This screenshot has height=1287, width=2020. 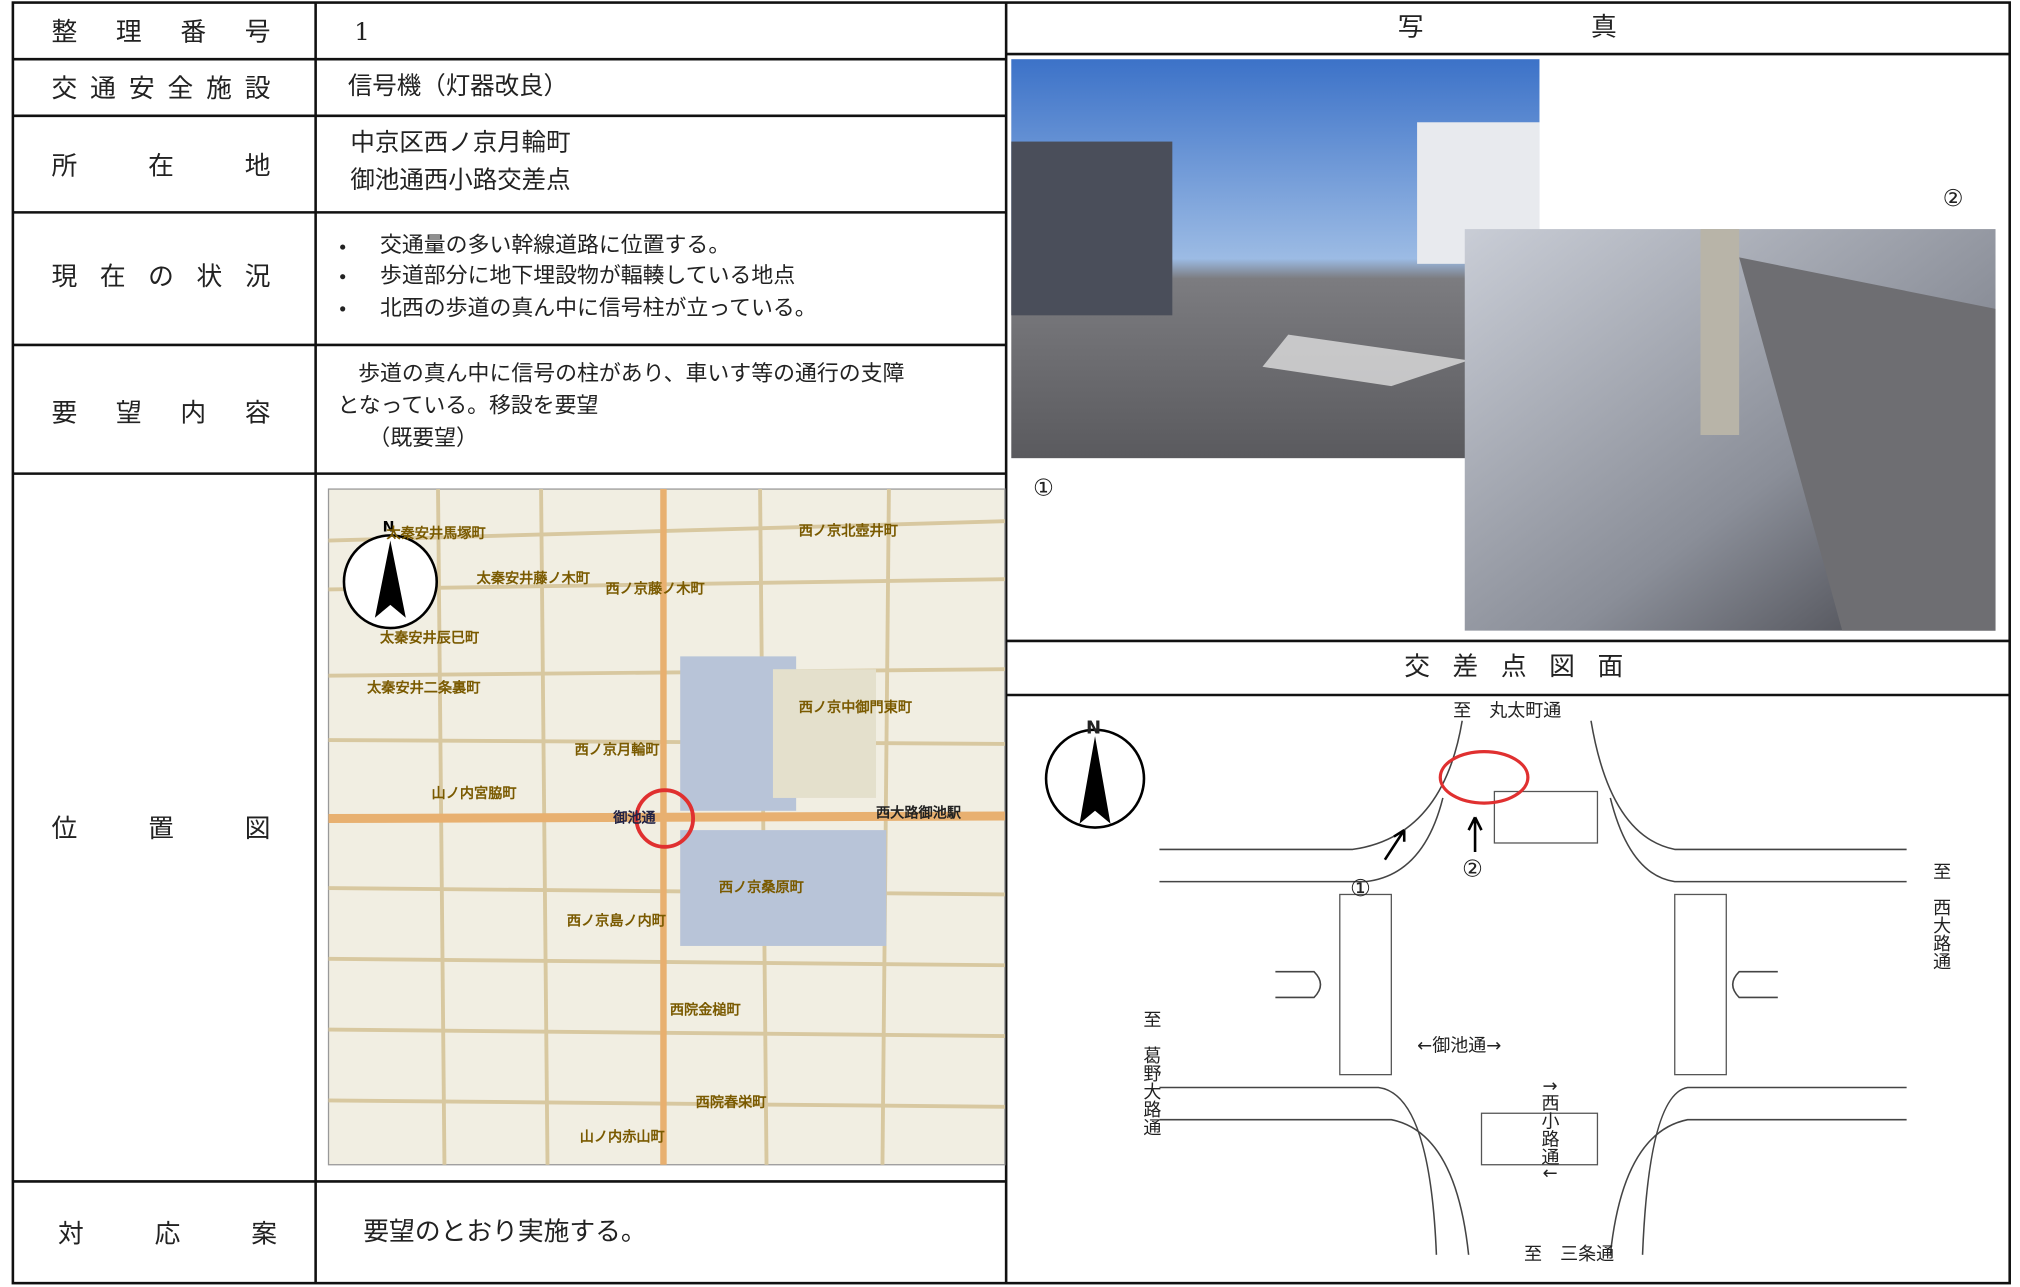 What do you see at coordinates (1472, 869) in the screenshot?
I see `point-label: ②` at bounding box center [1472, 869].